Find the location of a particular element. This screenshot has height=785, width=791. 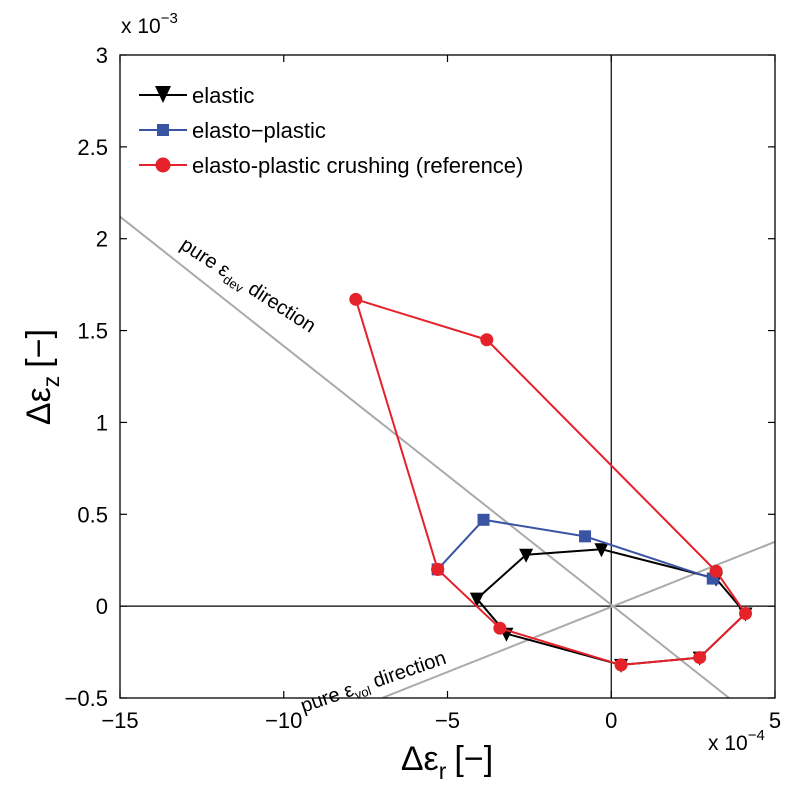

y-axis-title: Δεz [−] is located at coordinates (42, 377).